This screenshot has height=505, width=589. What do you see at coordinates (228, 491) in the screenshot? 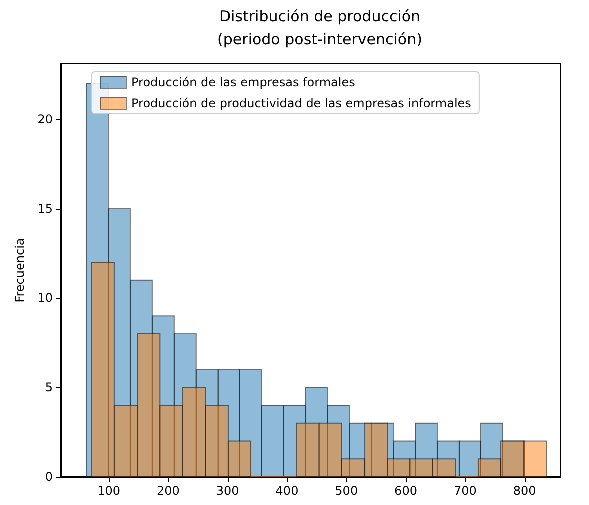
I see `x-tick-label: 300` at bounding box center [228, 491].